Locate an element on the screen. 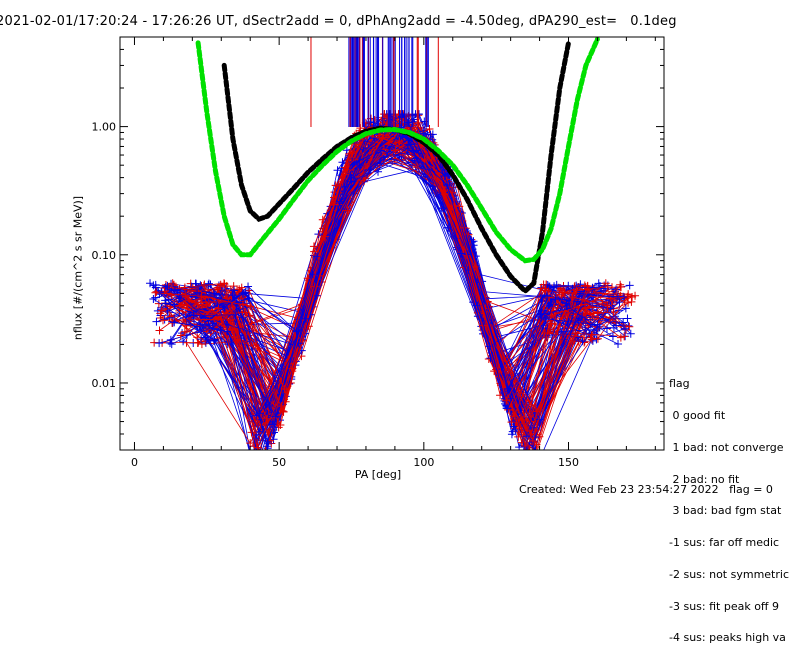  x-axis-label: PA [deg] is located at coordinates (378, 474).